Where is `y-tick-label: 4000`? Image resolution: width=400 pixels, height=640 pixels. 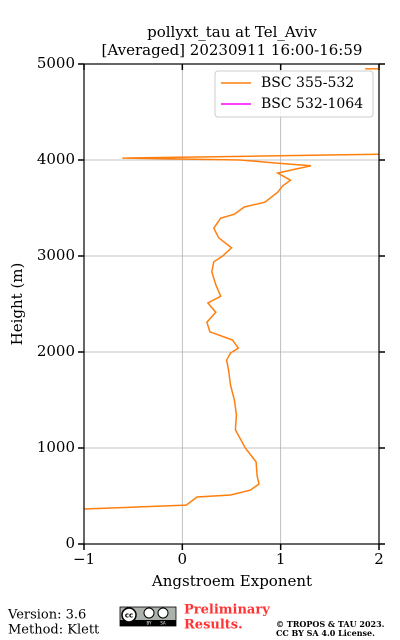 y-tick-label: 4000 is located at coordinates (56, 159).